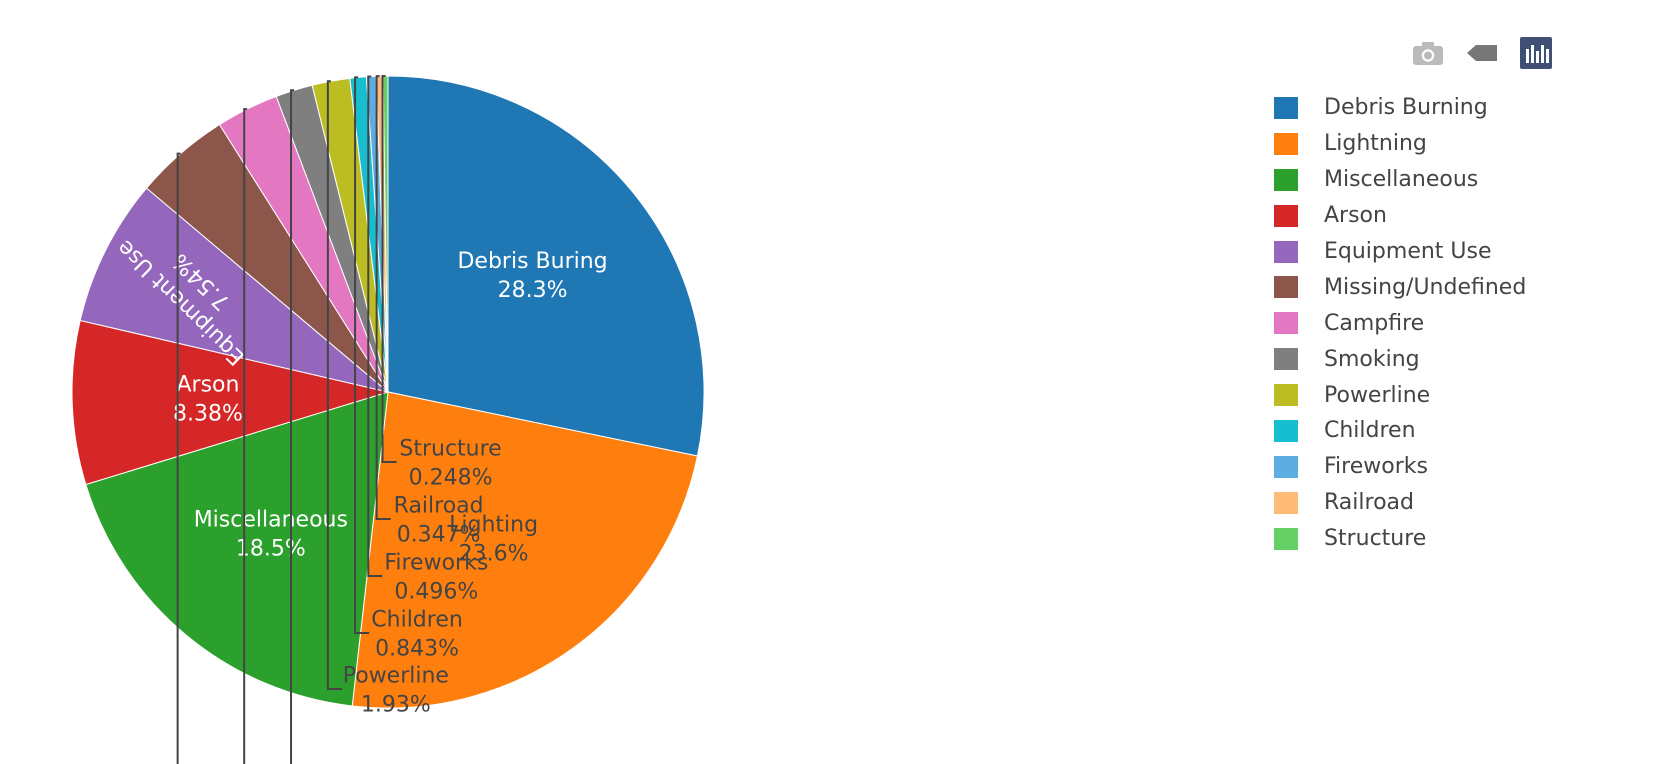 The height and width of the screenshot is (764, 1664). I want to click on legend-label: Railroad, so click(1369, 503).